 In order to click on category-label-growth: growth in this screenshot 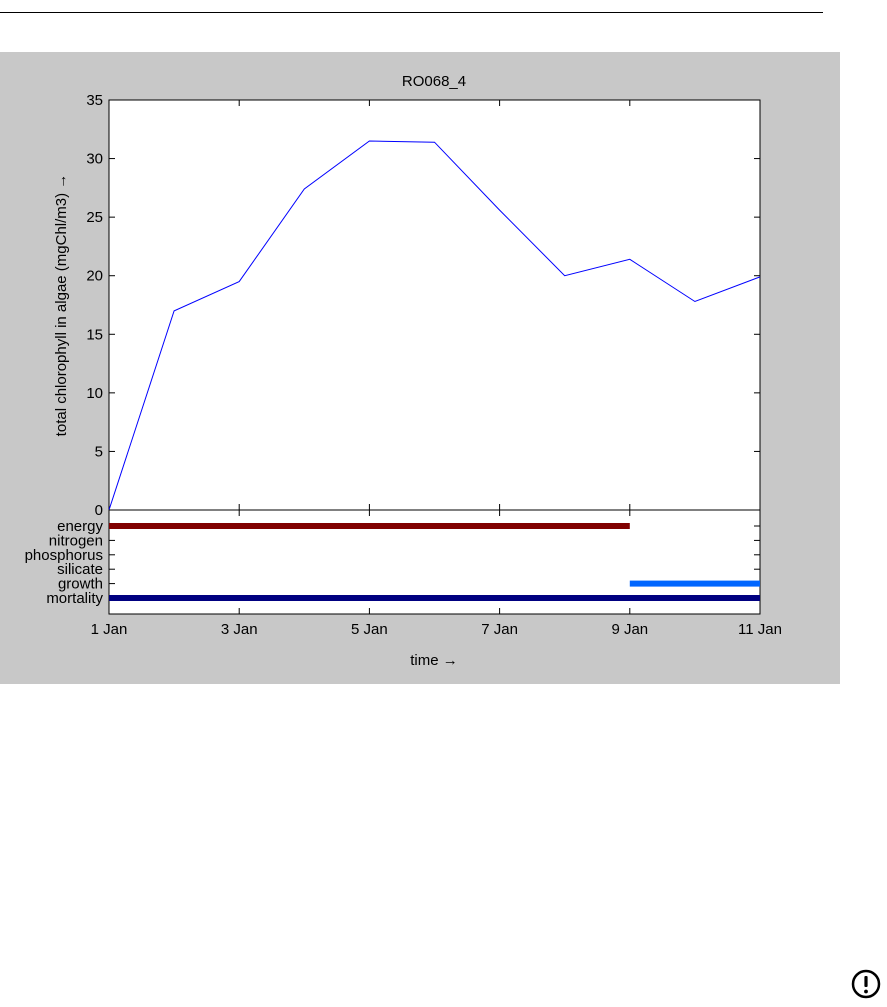, I will do `click(80, 584)`.